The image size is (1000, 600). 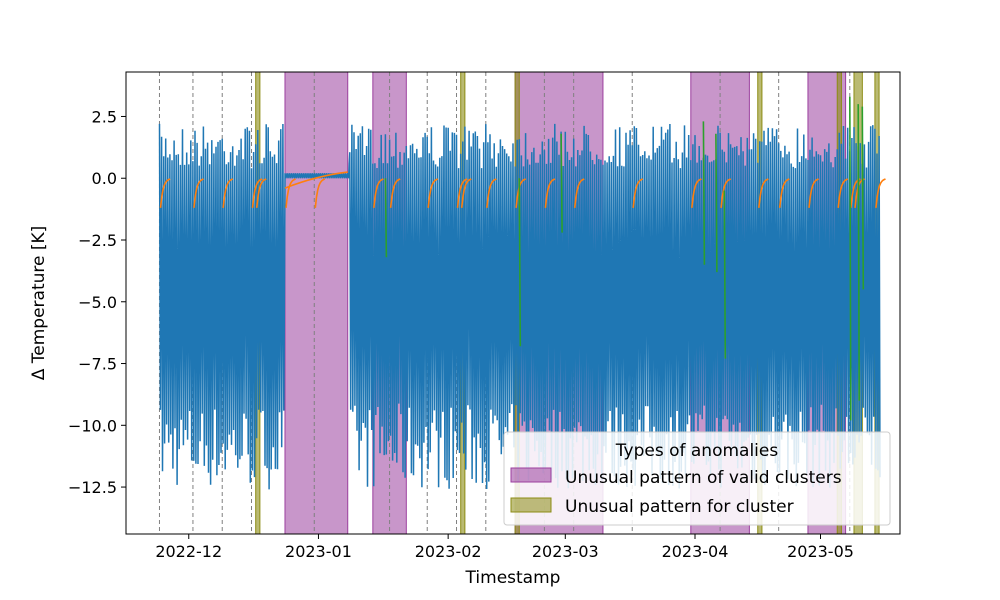 I want to click on series-line-recovery, so click(x=522, y=189).